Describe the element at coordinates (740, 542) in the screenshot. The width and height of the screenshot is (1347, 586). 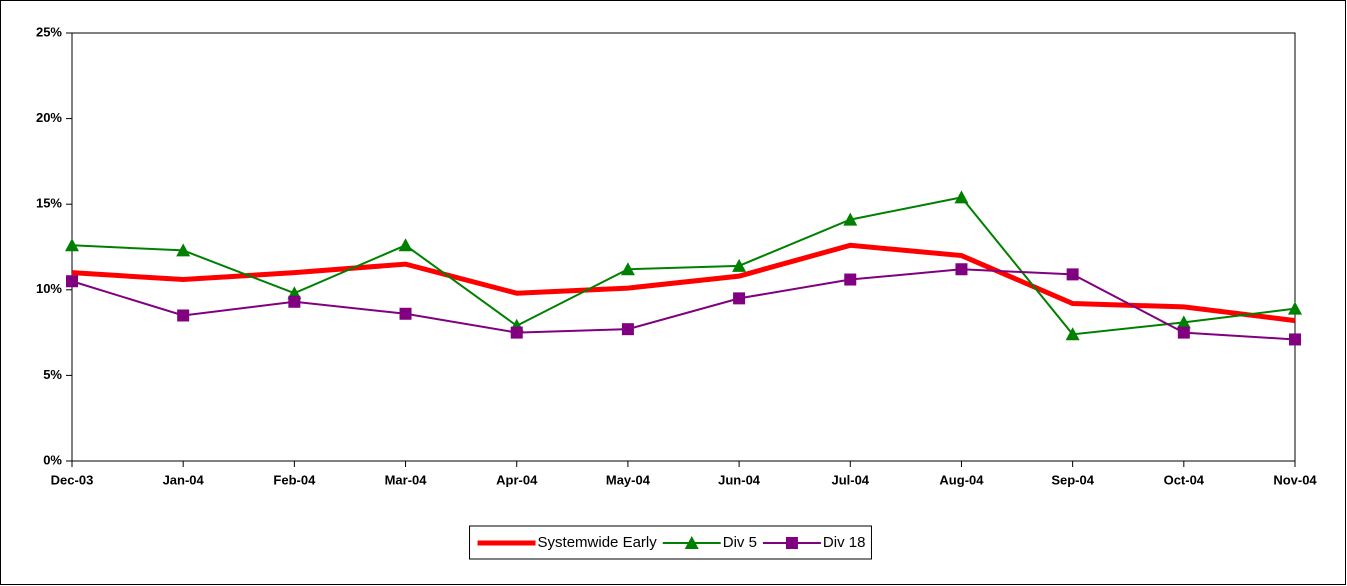
I see `legend-label: Div 5` at that location.